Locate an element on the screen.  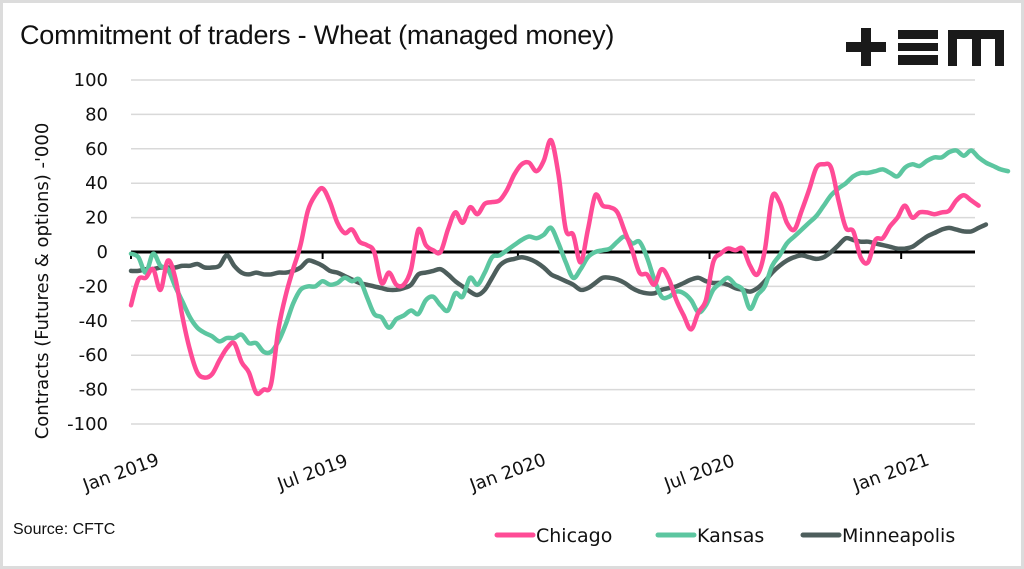
legend-item-kansas: Kansas is located at coordinates (709, 536).